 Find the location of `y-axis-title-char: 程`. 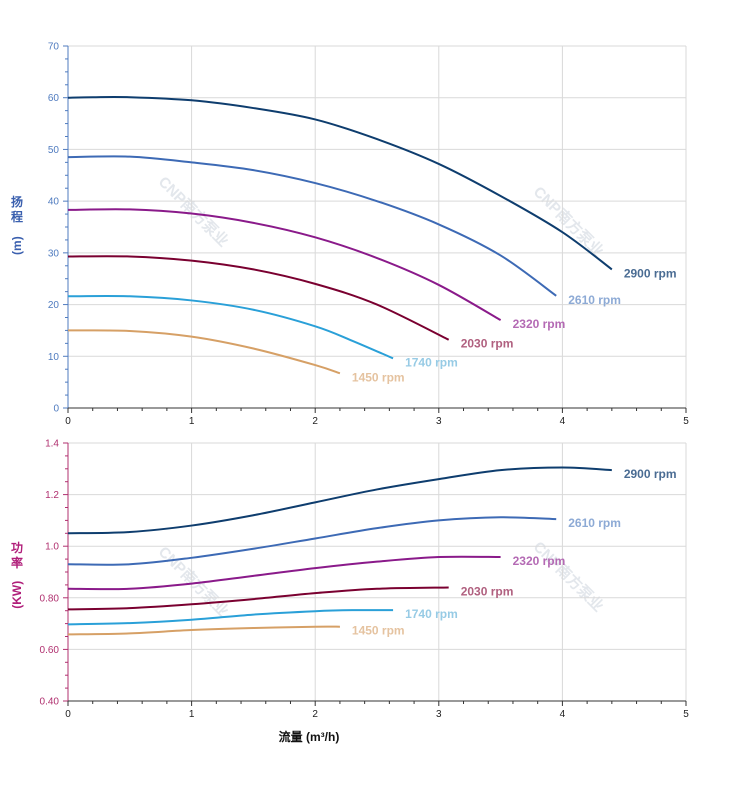

y-axis-title-char: 程 is located at coordinates (17, 216).